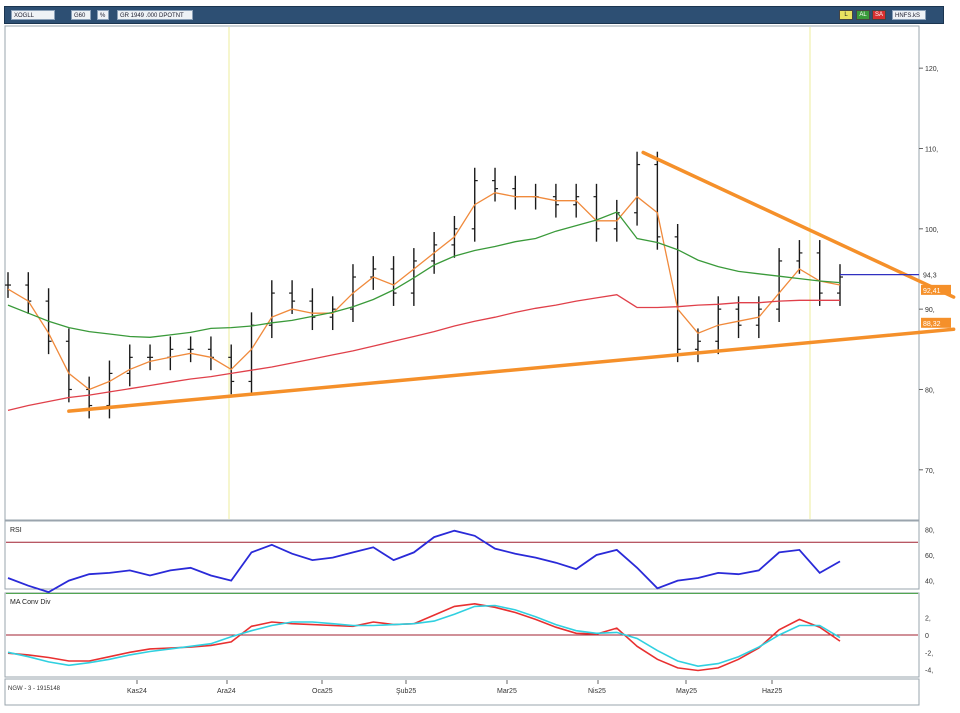 Image resolution: width=960 pixels, height=713 pixels. What do you see at coordinates (909, 15) in the screenshot?
I see `right-info-field: HNFS.kS` at bounding box center [909, 15].